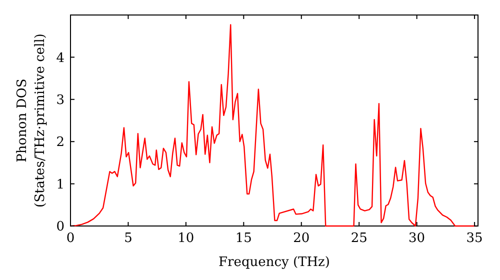 The height and width of the screenshot is (280, 500). Describe the element at coordinates (274, 262) in the screenshot. I see `x-axis-title: Frequency (THz)` at that location.